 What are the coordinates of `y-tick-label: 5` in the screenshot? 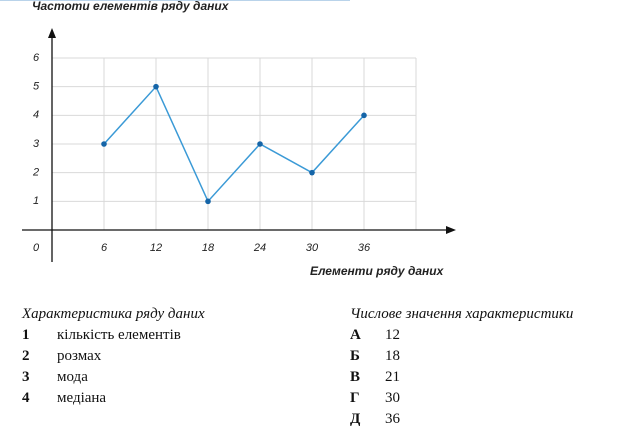 It's located at (36, 87).